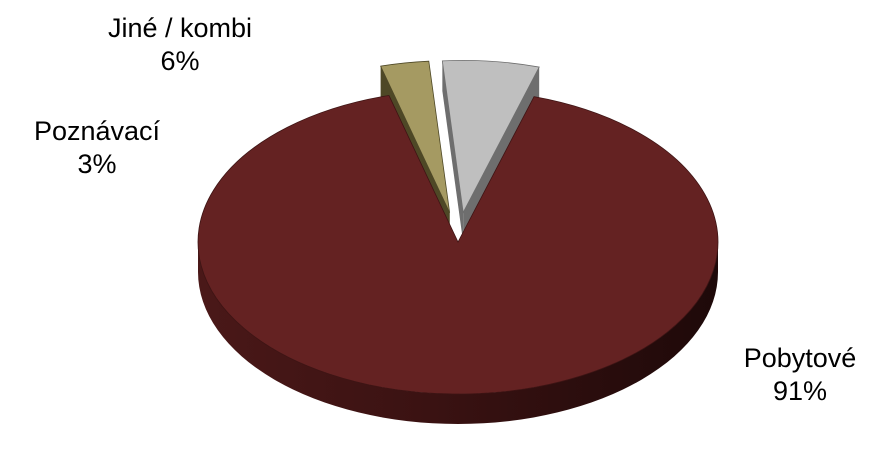 The image size is (872, 459). I want to click on slice-label-percent: 91%, so click(800, 391).